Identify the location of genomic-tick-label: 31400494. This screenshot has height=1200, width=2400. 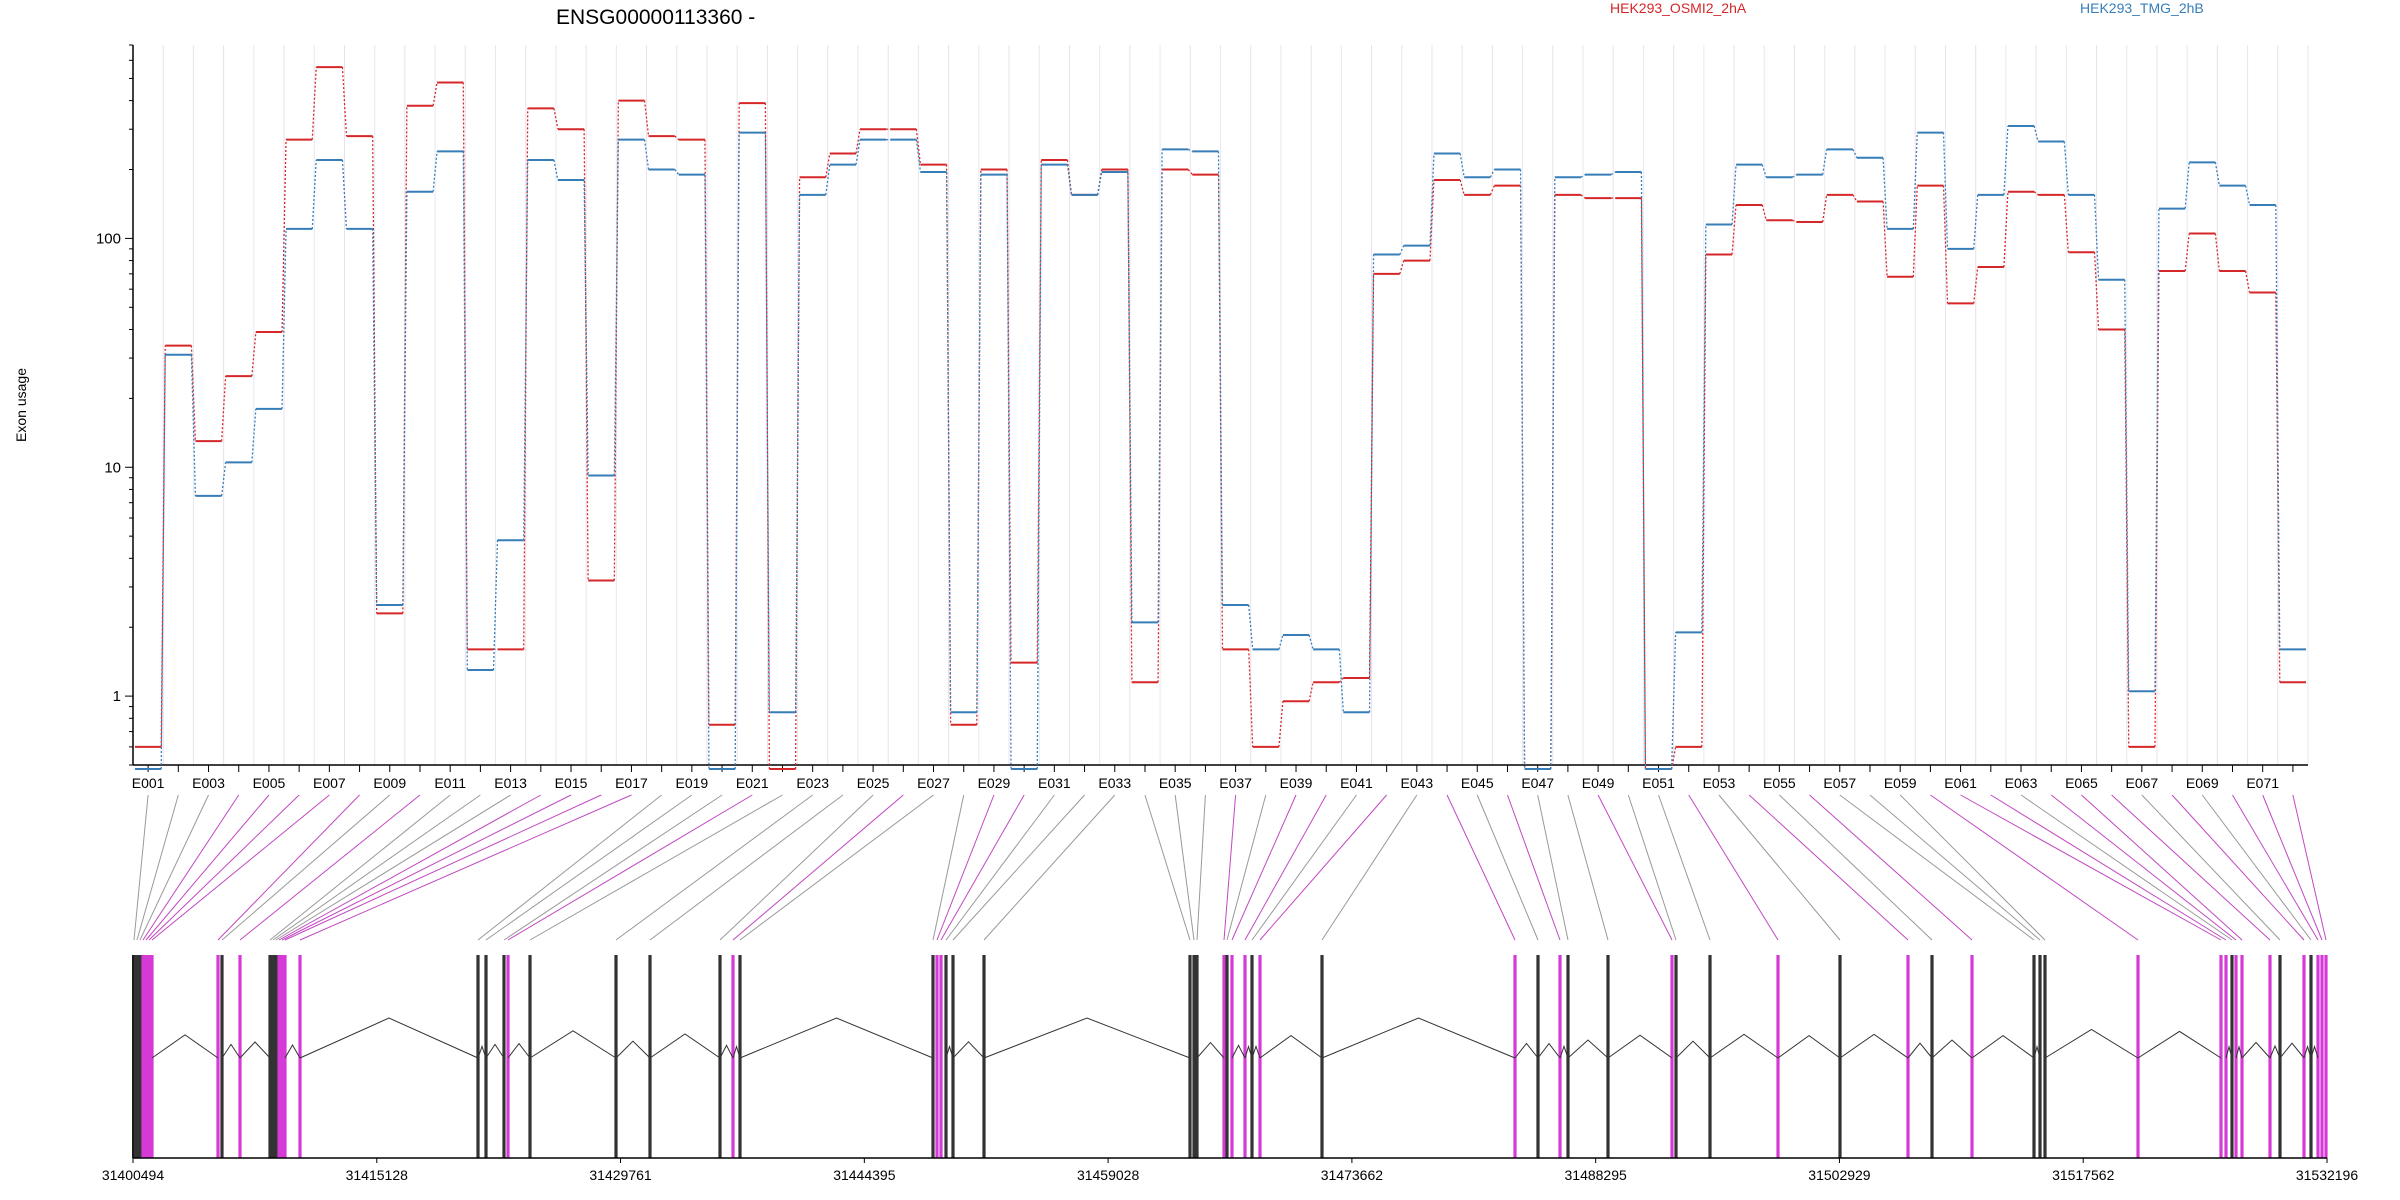
(133, 1175).